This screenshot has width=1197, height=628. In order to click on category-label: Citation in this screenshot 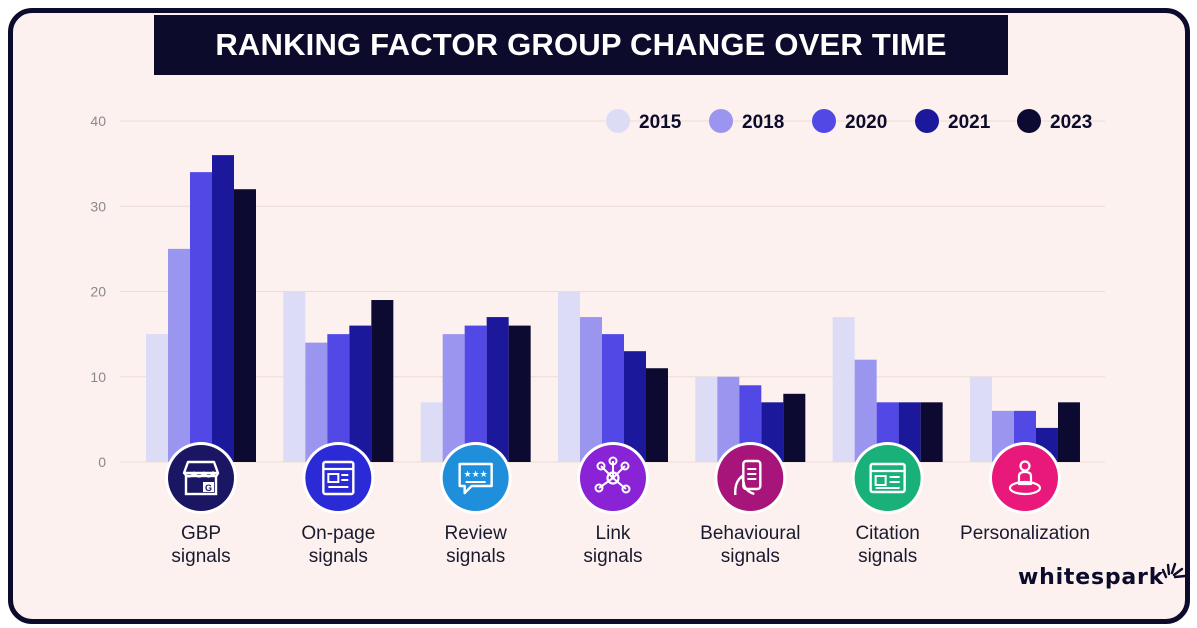, I will do `click(887, 533)`.